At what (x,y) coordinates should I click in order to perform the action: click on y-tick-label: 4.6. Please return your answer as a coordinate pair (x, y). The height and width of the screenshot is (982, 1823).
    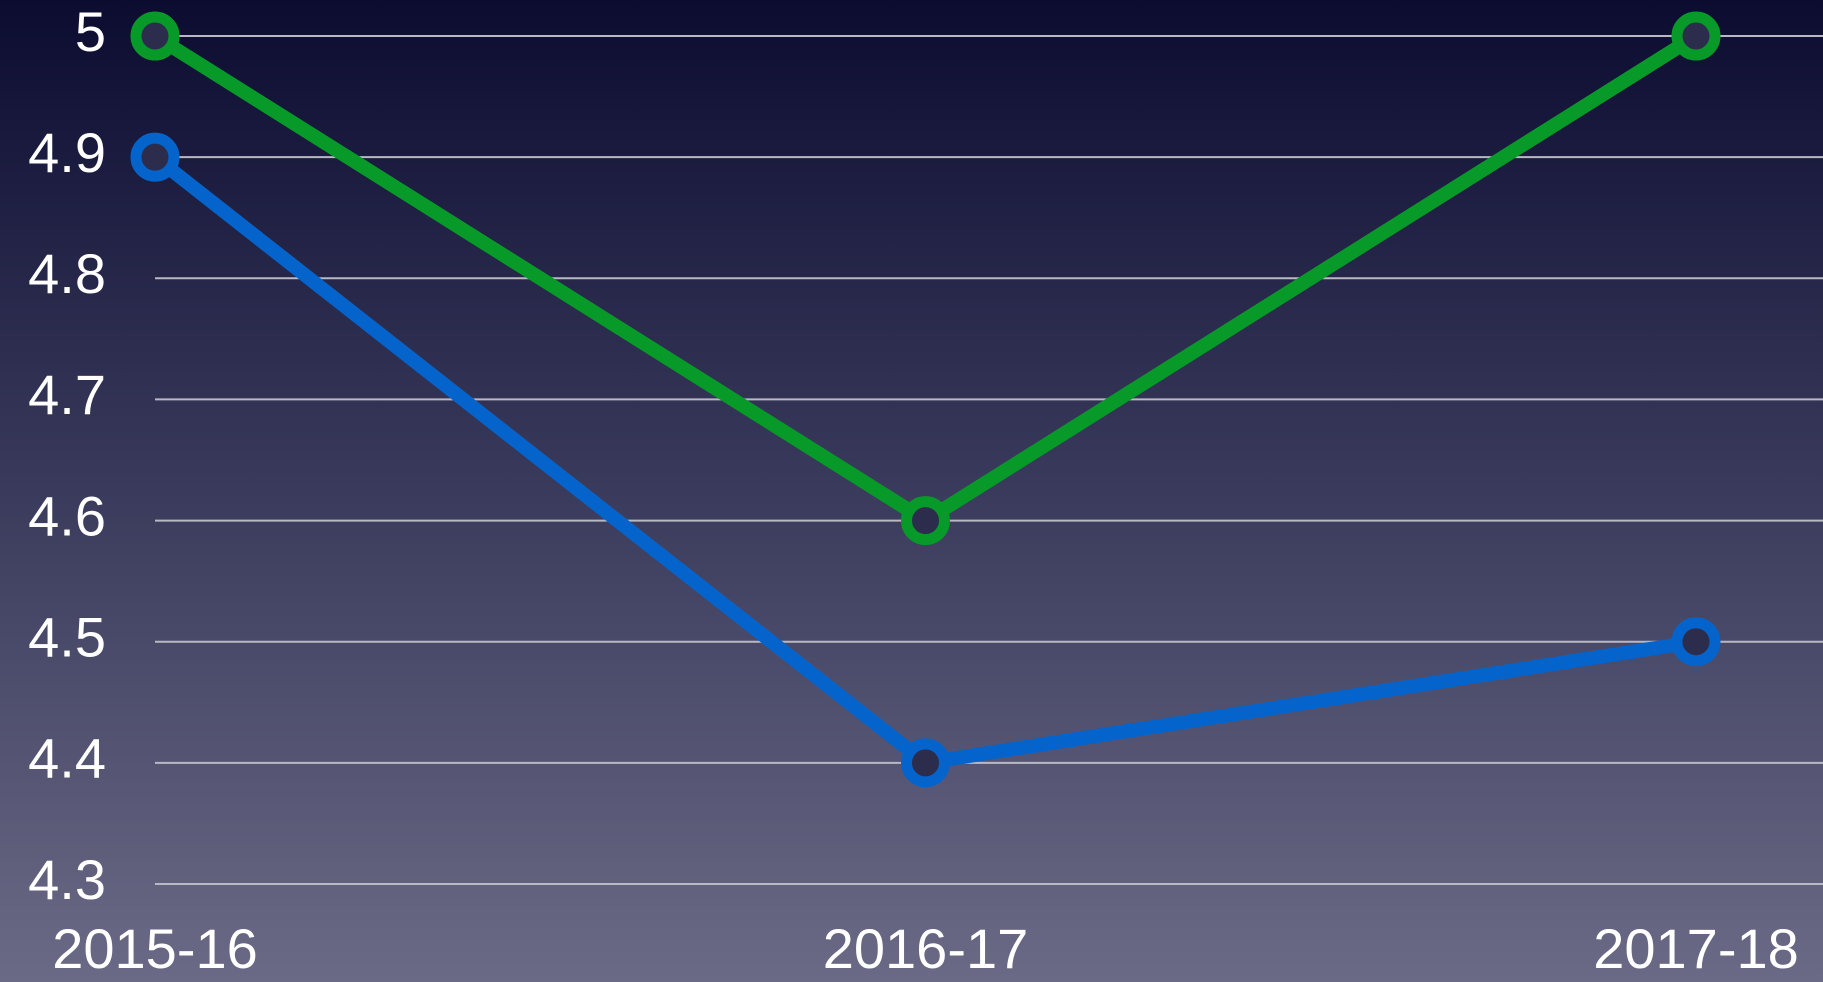
    Looking at the image, I should click on (67, 515).